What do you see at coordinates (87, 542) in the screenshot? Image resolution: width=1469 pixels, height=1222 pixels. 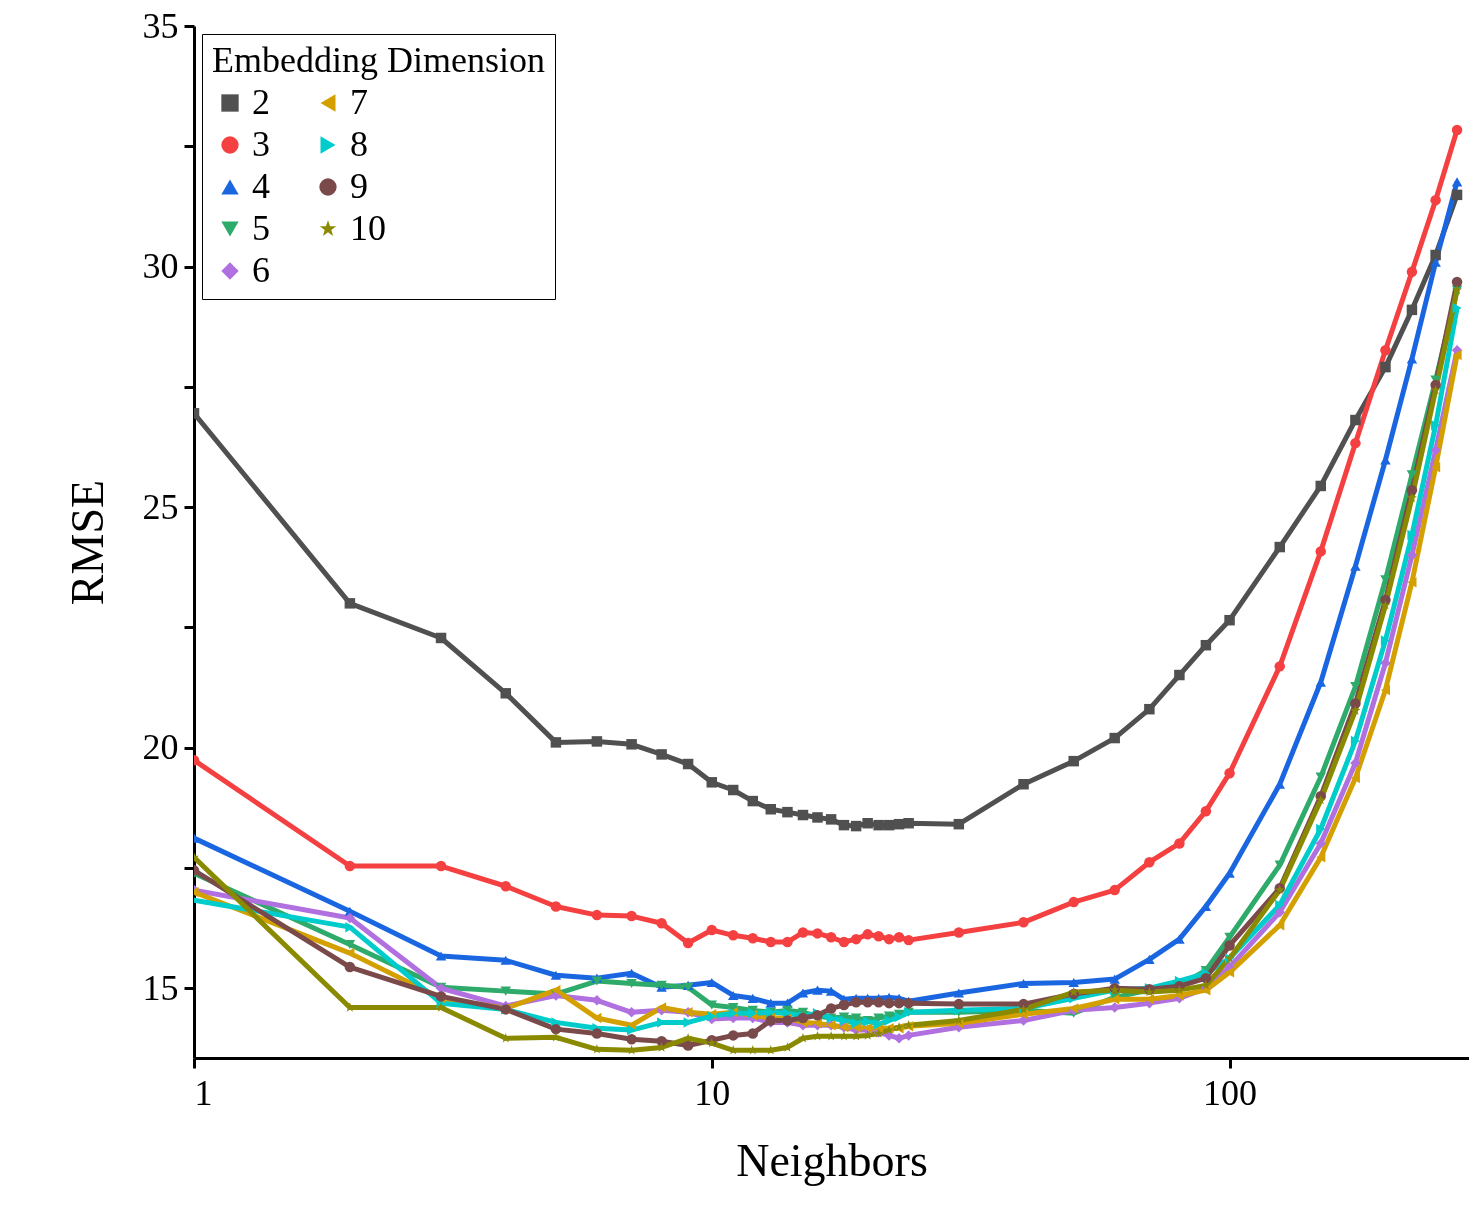 I see `y-axis-title: RMSE` at bounding box center [87, 542].